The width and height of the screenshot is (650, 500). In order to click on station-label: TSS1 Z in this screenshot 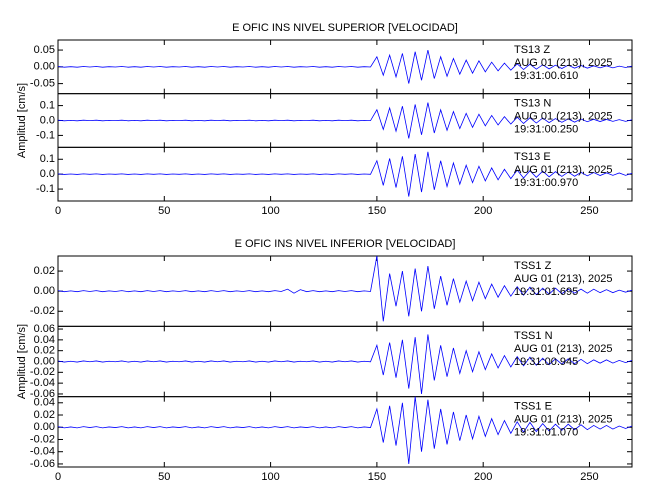, I will do `click(533, 266)`.